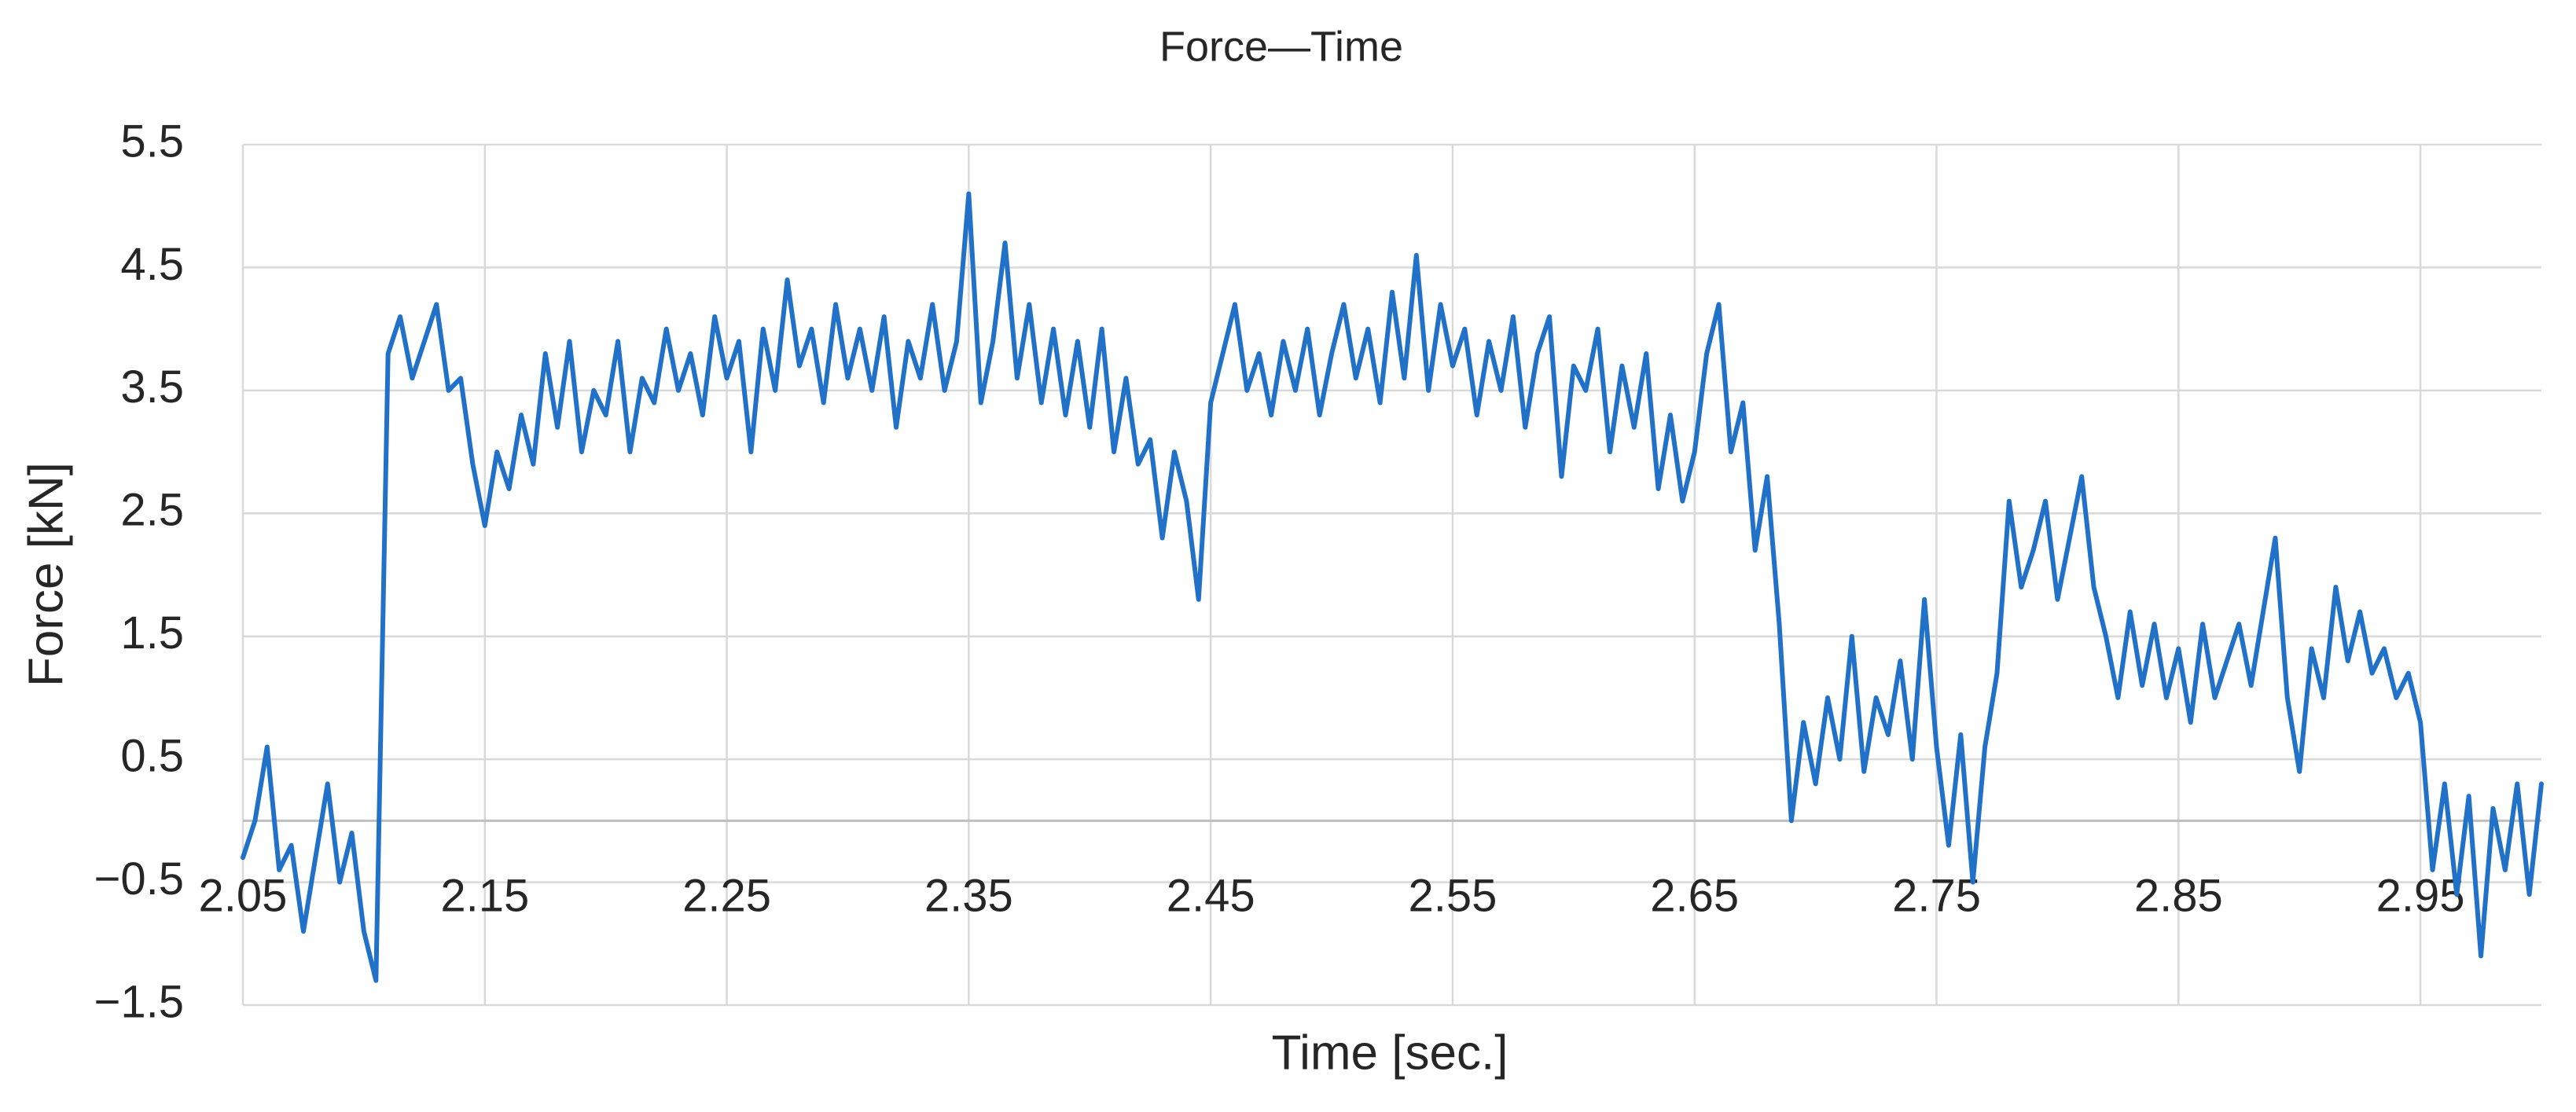  What do you see at coordinates (152, 387) in the screenshot?
I see `y-tick-label: 3.5` at bounding box center [152, 387].